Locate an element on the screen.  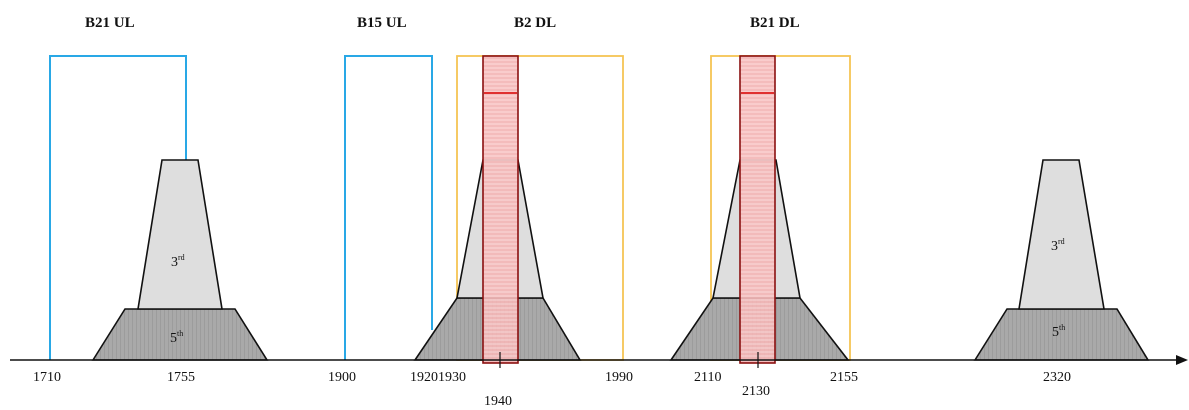
right-fifth-label: 5th is located at coordinates (1058, 331).